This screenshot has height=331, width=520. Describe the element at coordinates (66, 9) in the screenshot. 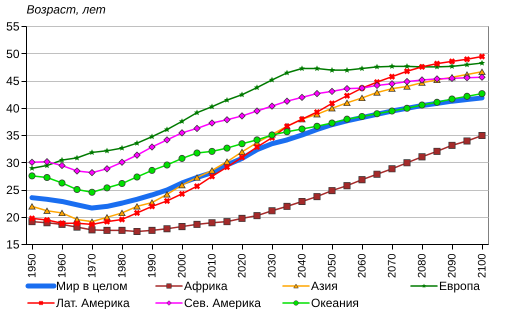

I see `y-axis-title: Возраст, лет` at that location.